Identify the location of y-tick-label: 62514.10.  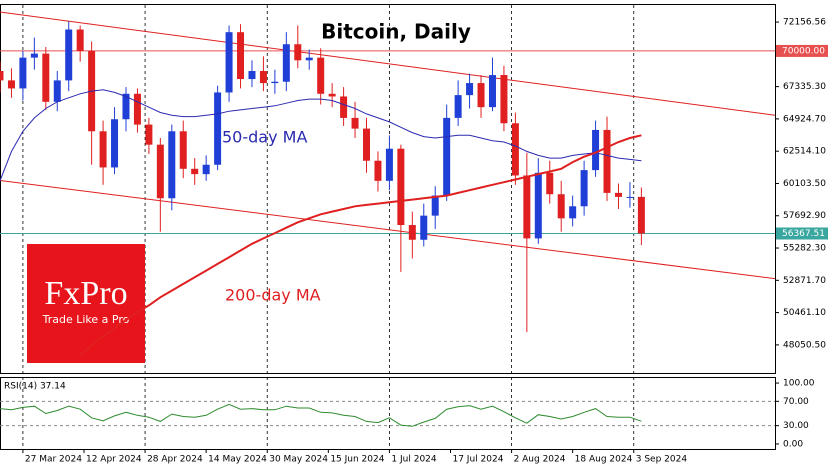
(804, 152).